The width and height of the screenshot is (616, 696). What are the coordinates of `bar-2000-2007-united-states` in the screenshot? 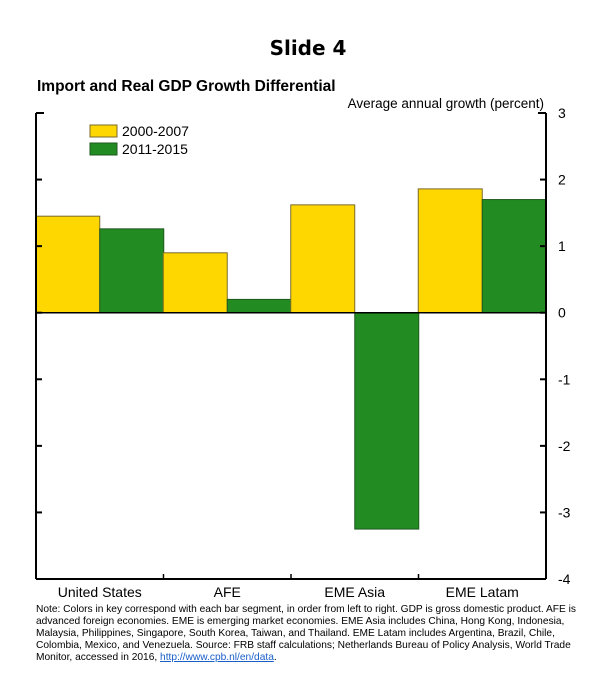 It's located at (68, 264).